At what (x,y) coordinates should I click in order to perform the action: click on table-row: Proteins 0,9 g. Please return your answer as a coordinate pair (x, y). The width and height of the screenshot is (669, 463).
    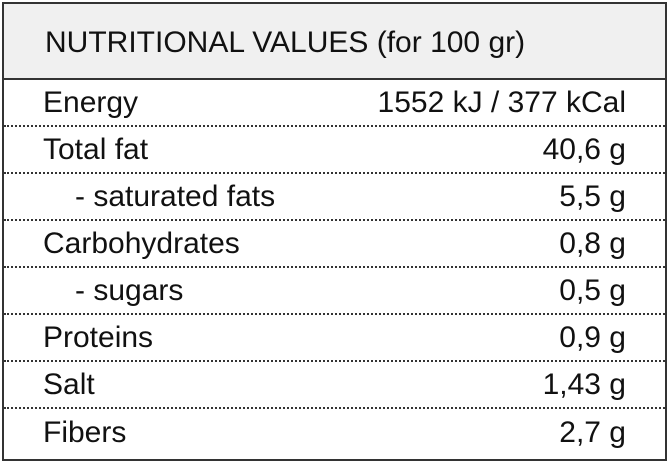
    Looking at the image, I should click on (334, 338).